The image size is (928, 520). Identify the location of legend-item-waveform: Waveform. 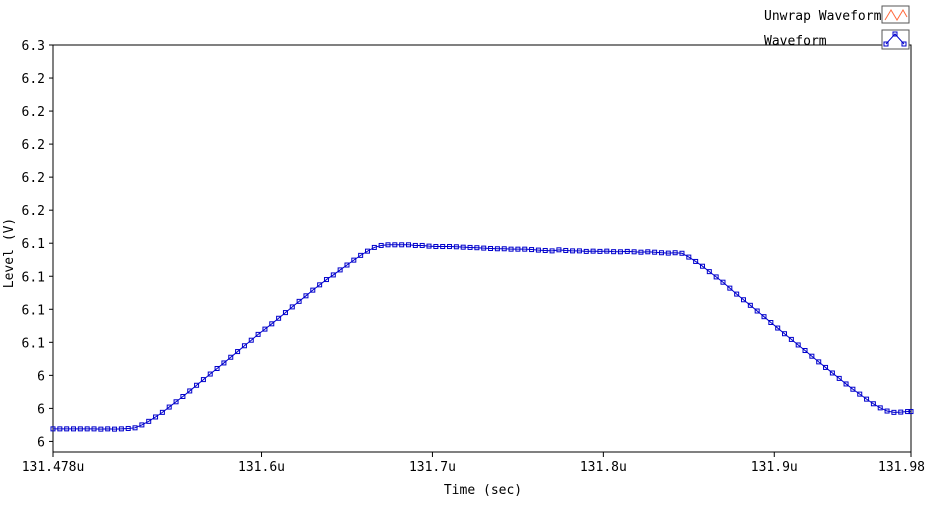
(837, 39).